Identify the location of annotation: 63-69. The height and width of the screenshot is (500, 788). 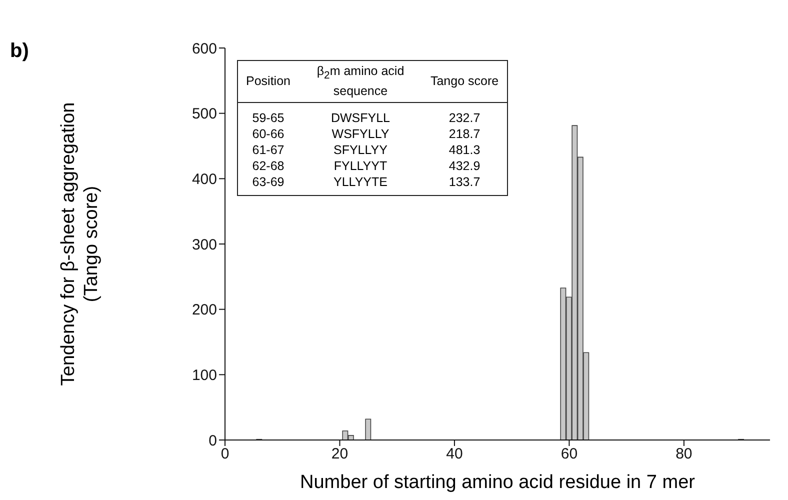
(268, 182).